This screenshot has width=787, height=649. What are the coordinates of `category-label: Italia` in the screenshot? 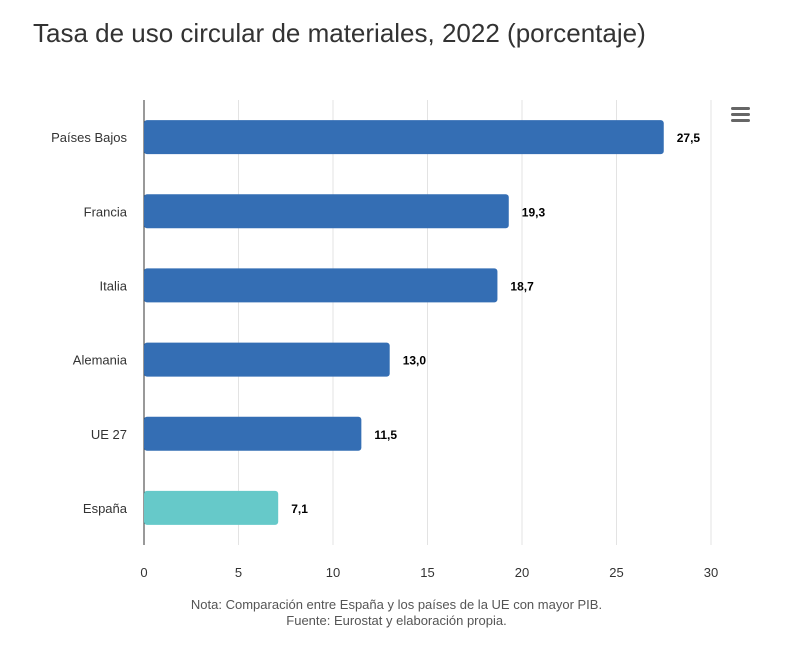 It's located at (114, 285).